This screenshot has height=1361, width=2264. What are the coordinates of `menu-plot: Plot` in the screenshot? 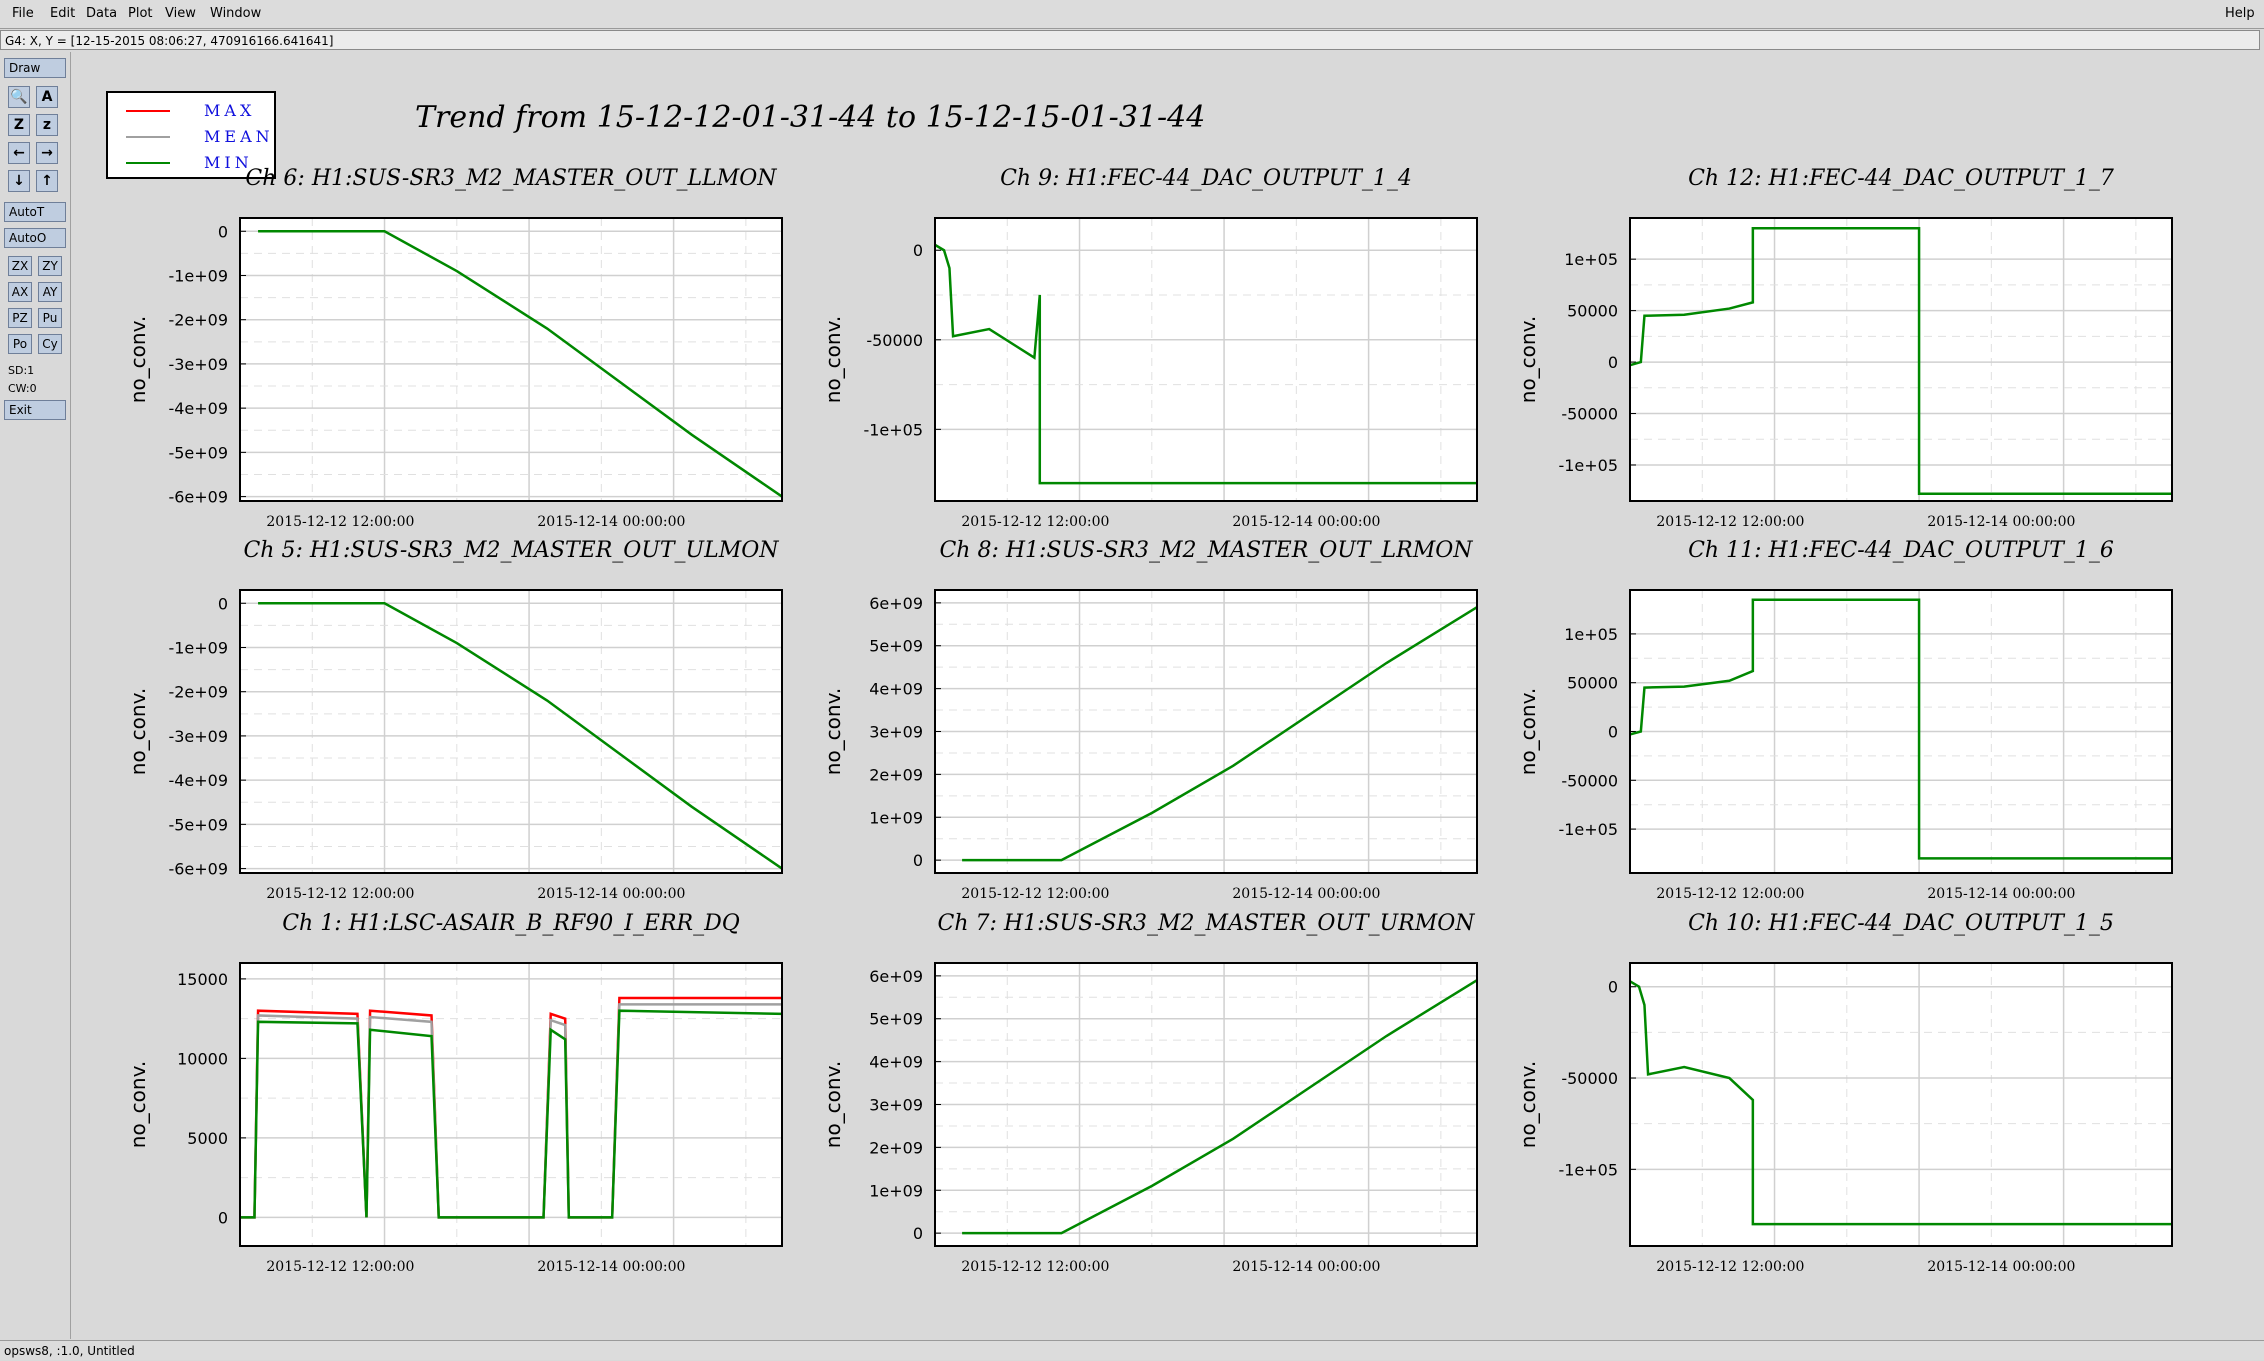 It's located at (140, 13).